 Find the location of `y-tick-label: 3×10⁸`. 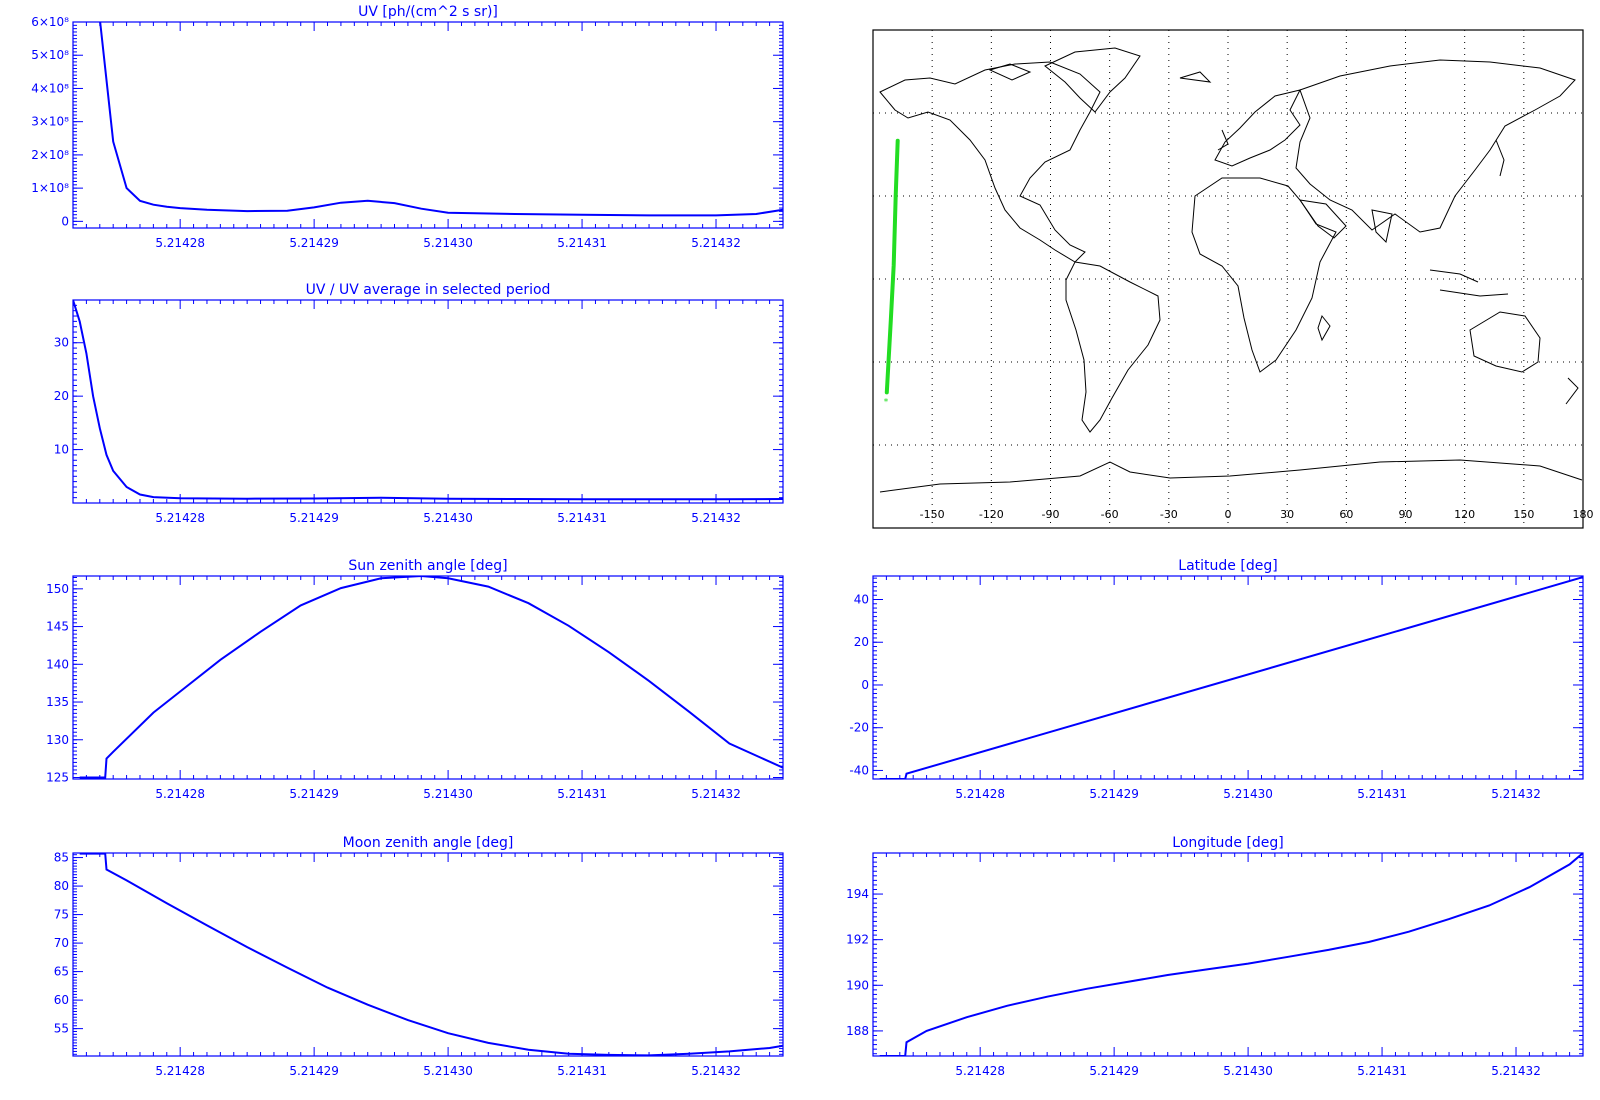

y-tick-label: 3×10⁸ is located at coordinates (50, 122).